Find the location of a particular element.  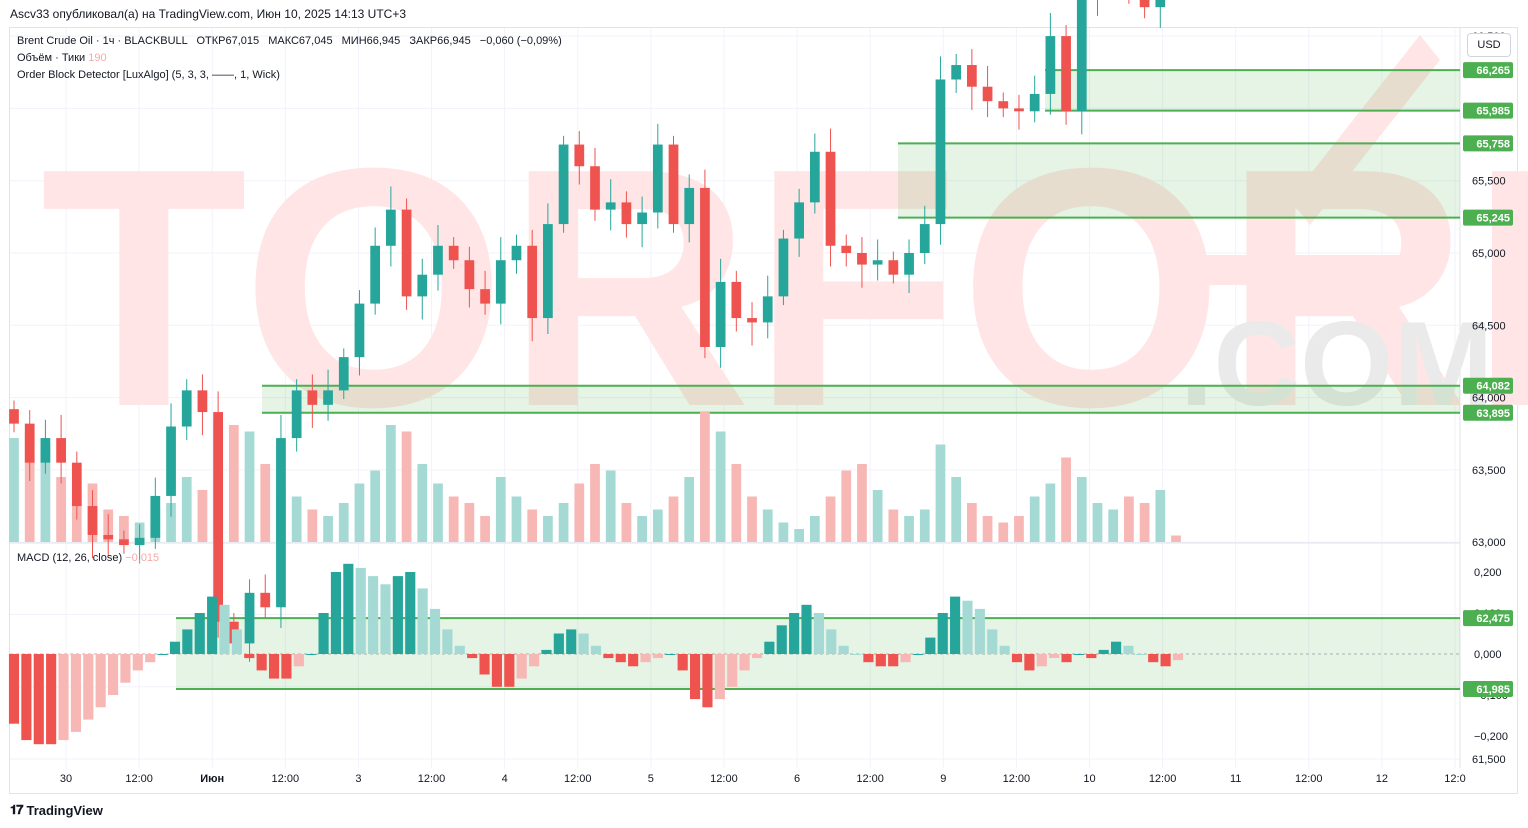

order-block-zone is located at coordinates (861, 399).